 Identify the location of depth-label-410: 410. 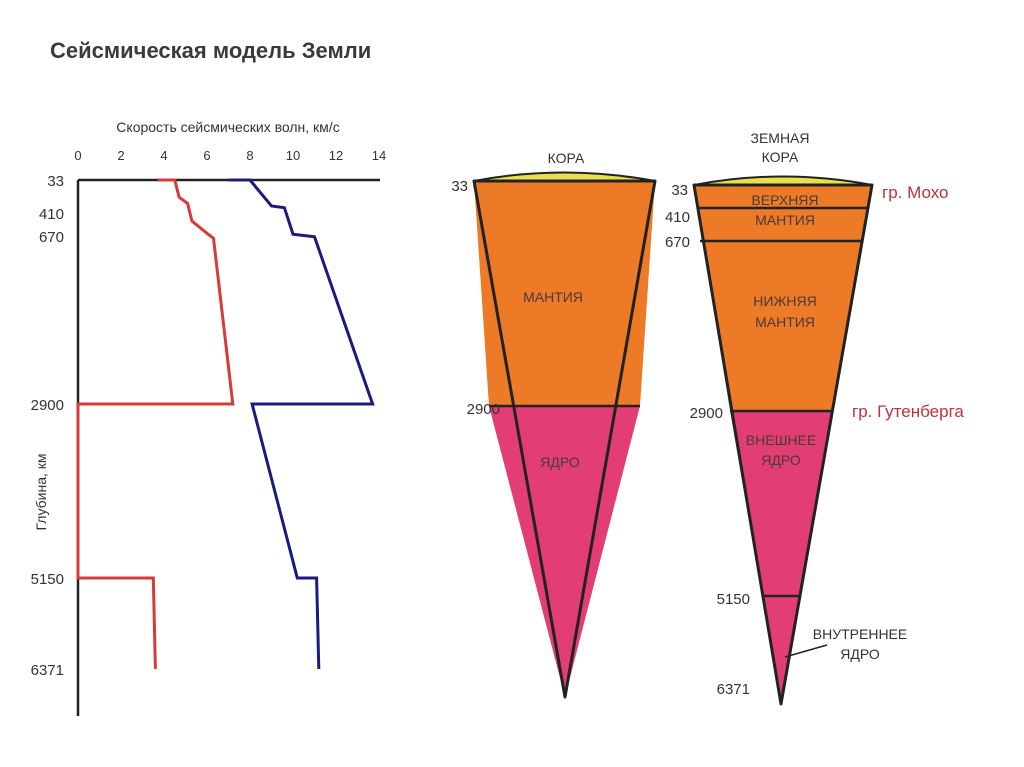
(677, 217).